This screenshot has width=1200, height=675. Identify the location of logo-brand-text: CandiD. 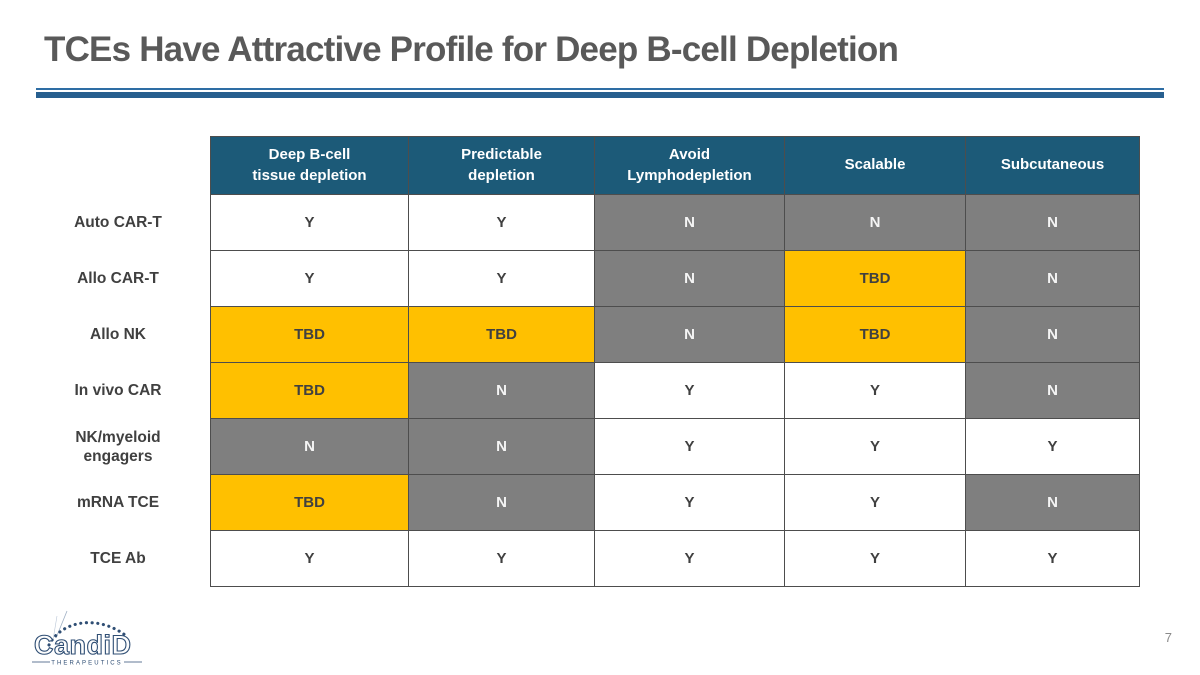
(83, 645).